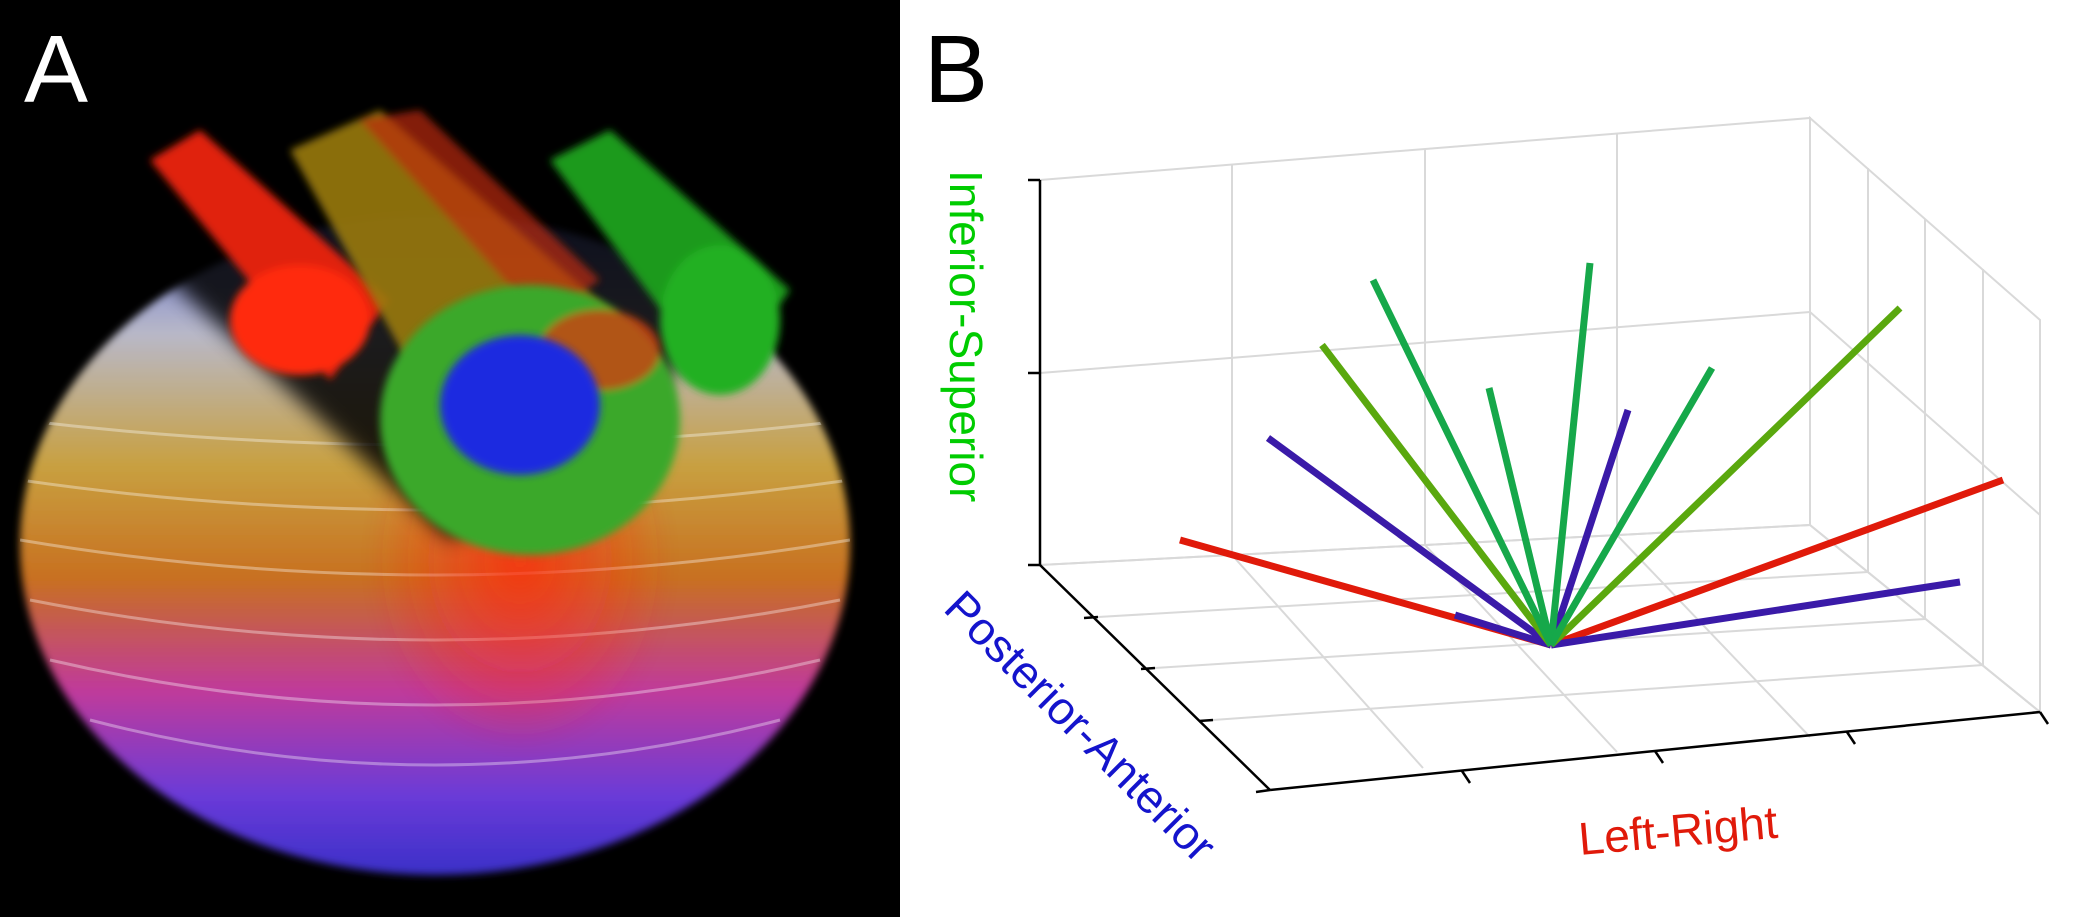 Image resolution: width=2083 pixels, height=922 pixels. I want to click on red-cylinder, so click(270, 255).